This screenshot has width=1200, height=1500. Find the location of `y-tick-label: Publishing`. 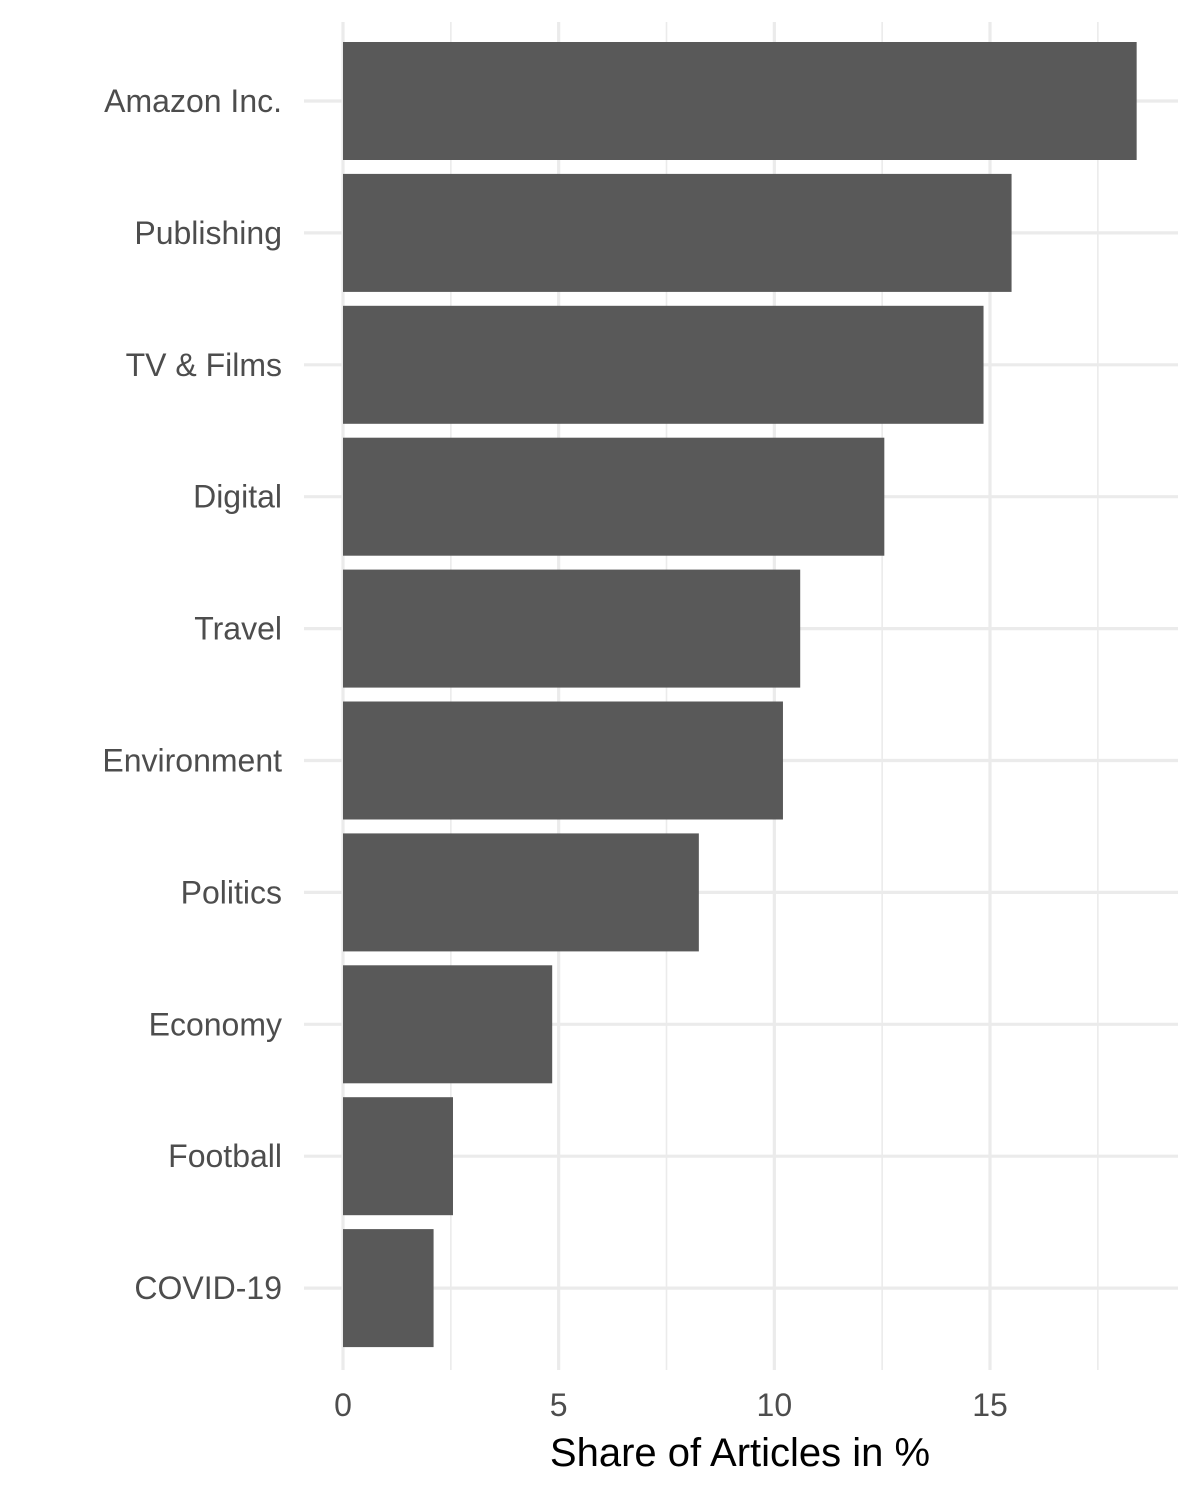

y-tick-label: Publishing is located at coordinates (208, 233).